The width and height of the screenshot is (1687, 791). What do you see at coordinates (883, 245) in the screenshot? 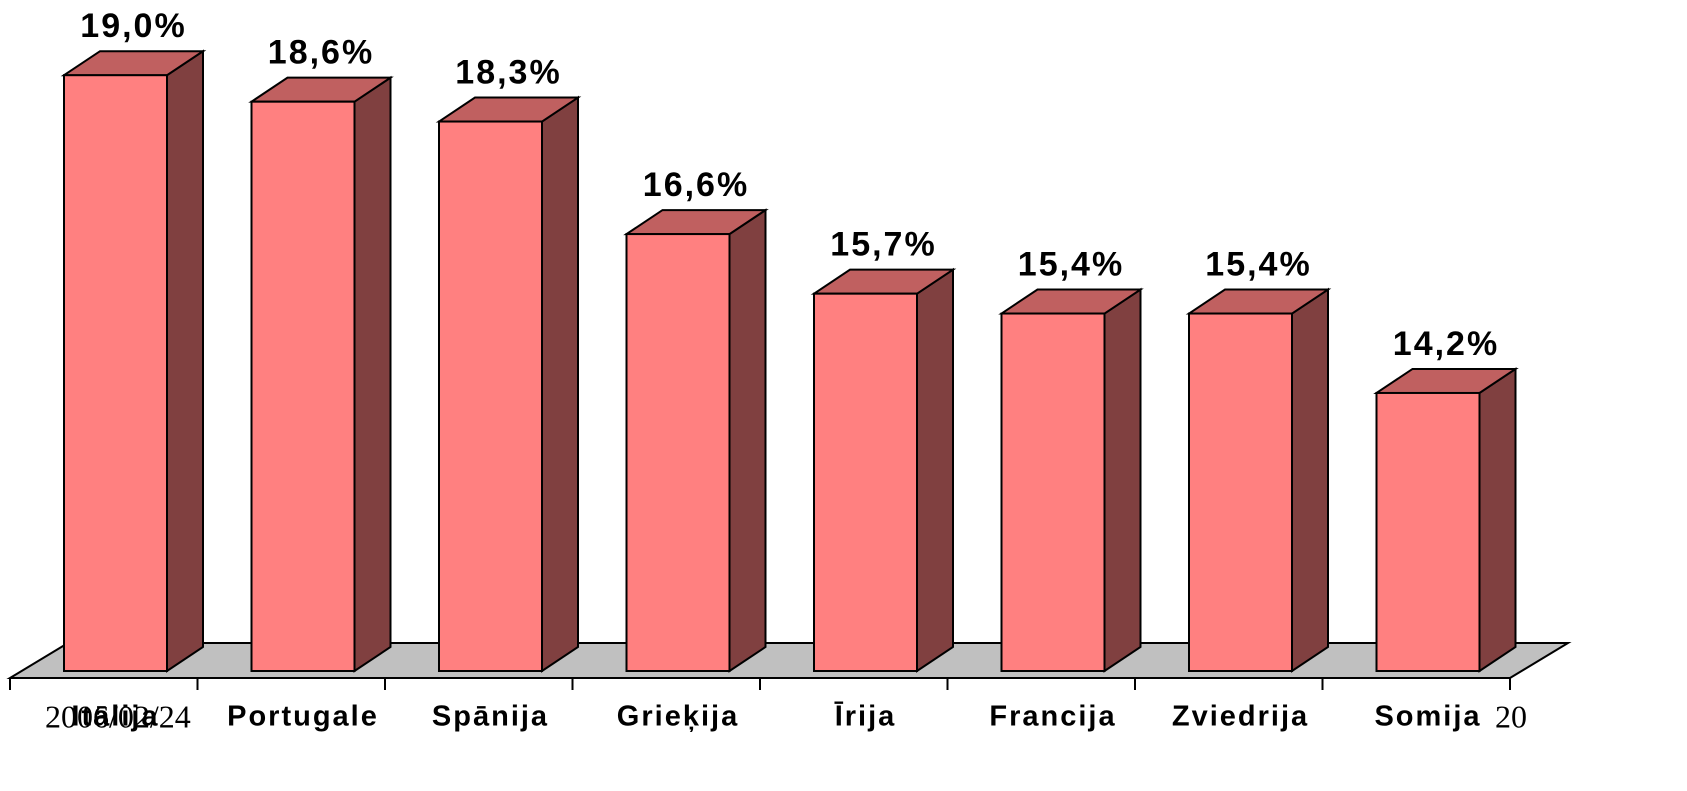
I see `value-label: 15,7%` at bounding box center [883, 245].